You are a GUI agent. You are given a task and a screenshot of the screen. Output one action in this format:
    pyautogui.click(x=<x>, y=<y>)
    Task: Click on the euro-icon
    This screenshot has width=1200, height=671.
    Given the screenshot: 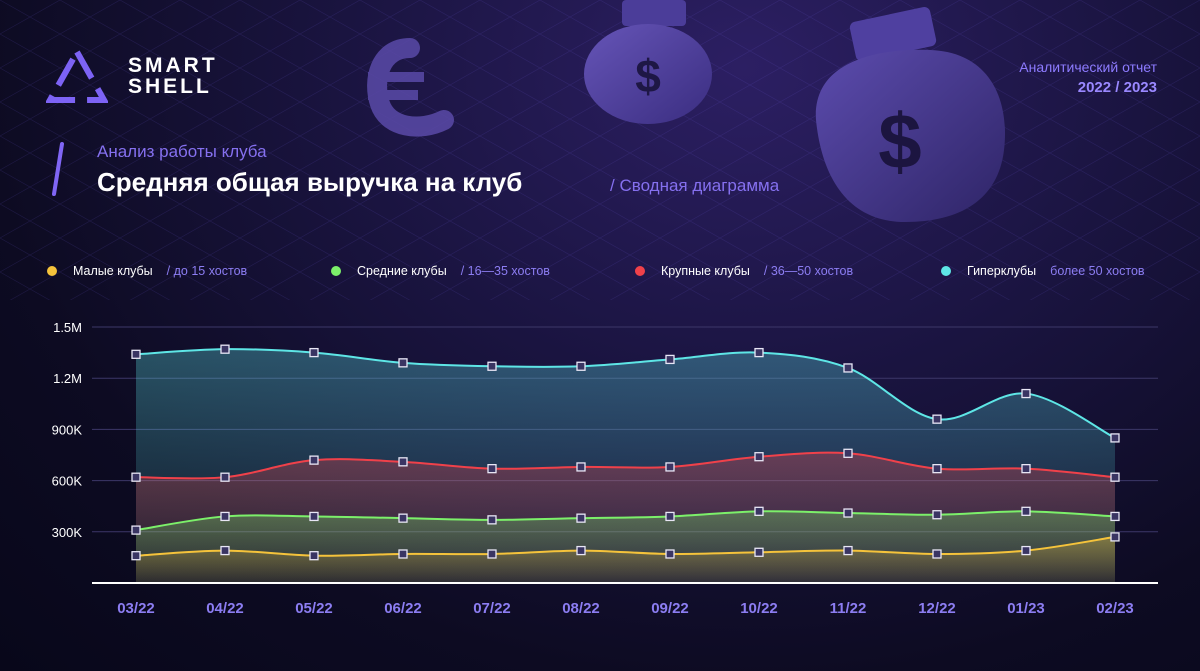 What is the action you would take?
    pyautogui.click(x=410, y=87)
    